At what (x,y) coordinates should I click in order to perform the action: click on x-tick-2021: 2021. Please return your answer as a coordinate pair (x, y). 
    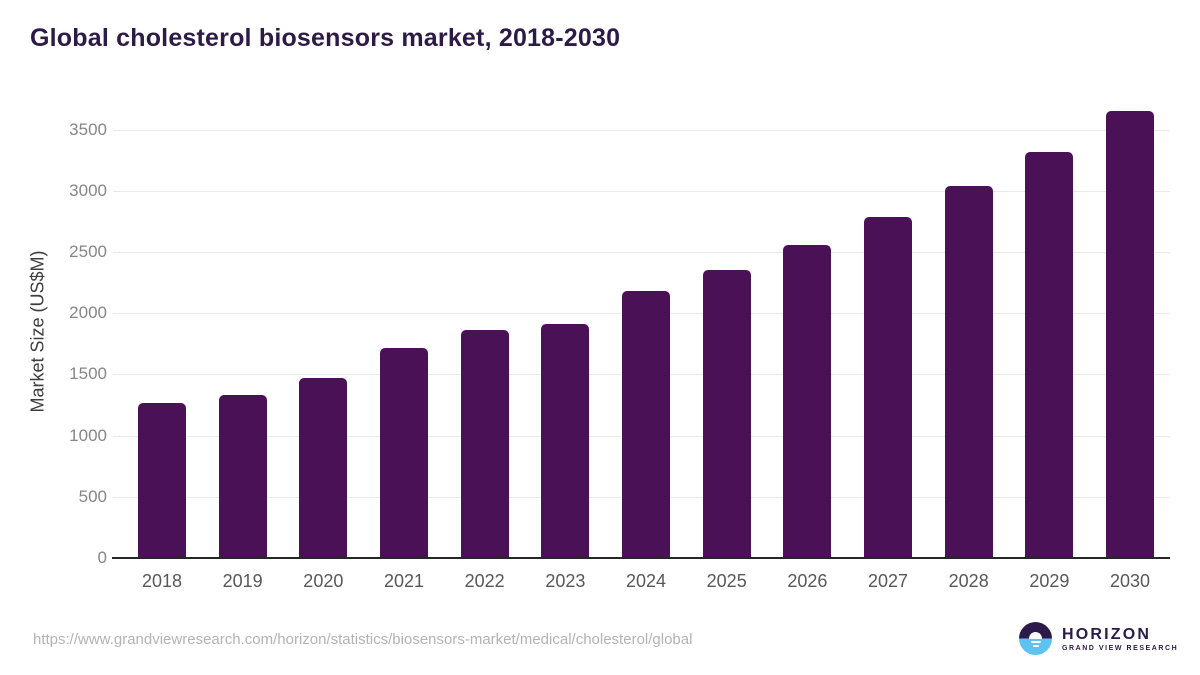
    Looking at the image, I should click on (404, 581).